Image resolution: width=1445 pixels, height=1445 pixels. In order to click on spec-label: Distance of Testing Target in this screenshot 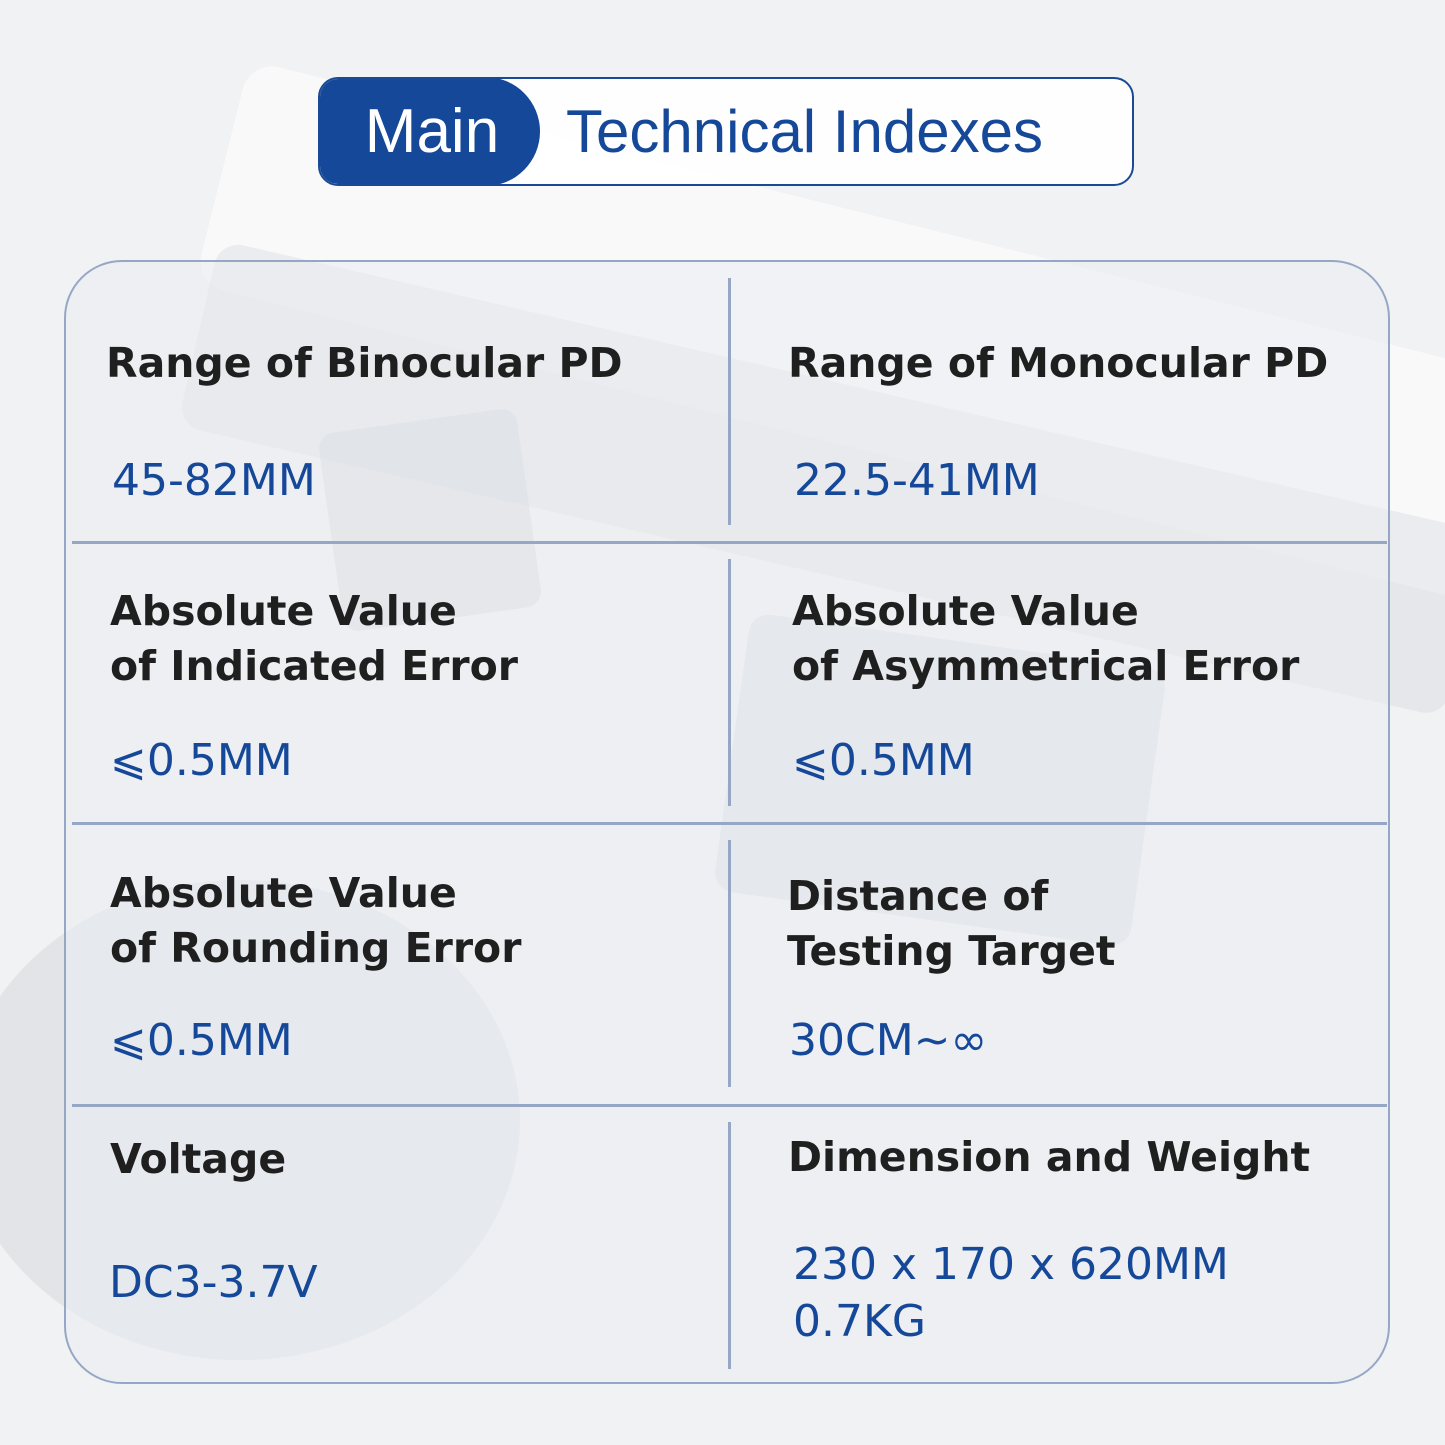, I will do `click(951, 924)`.